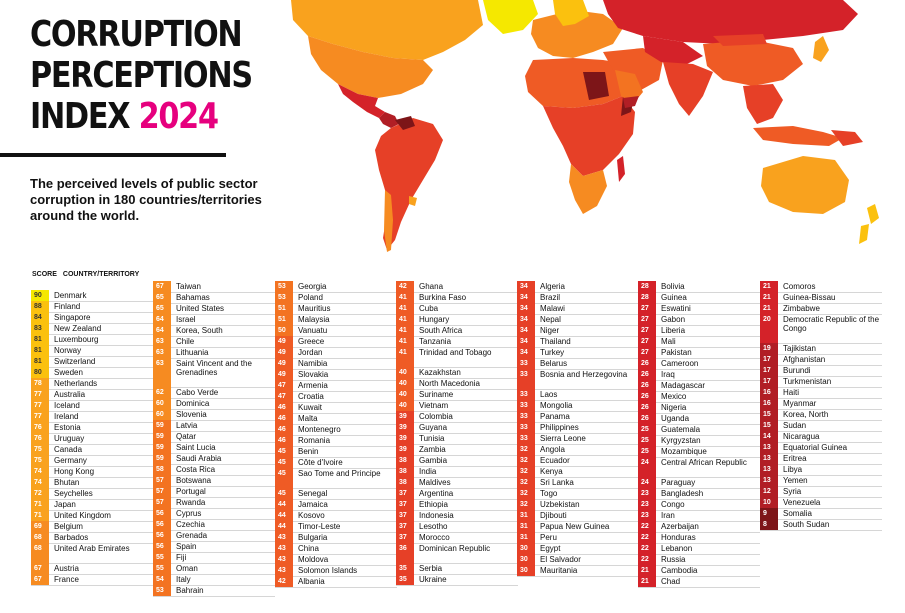 The height and width of the screenshot is (613, 905). Describe the element at coordinates (67, 306) in the screenshot. I see `country-name: Finland` at that location.